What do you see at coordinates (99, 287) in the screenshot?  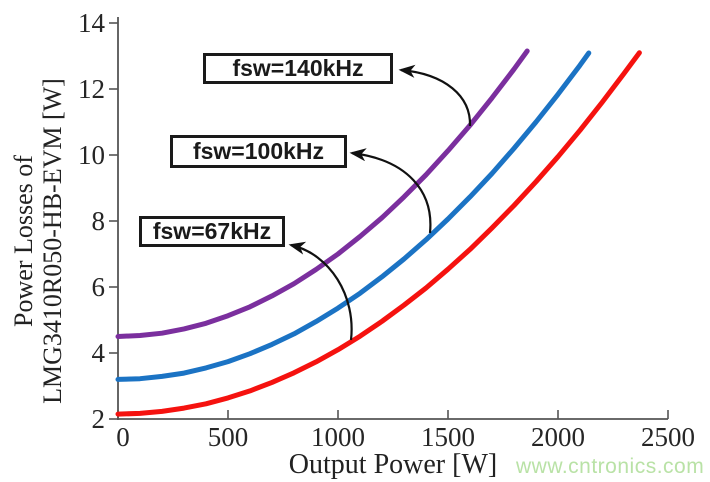 I see `y-tick-label: 6` at bounding box center [99, 287].